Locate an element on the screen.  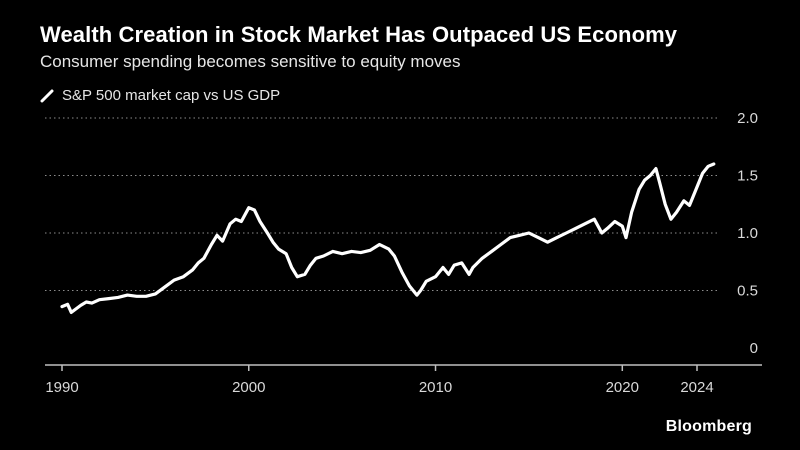
bloomberg-logo: Bloomberg is located at coordinates (708, 426).